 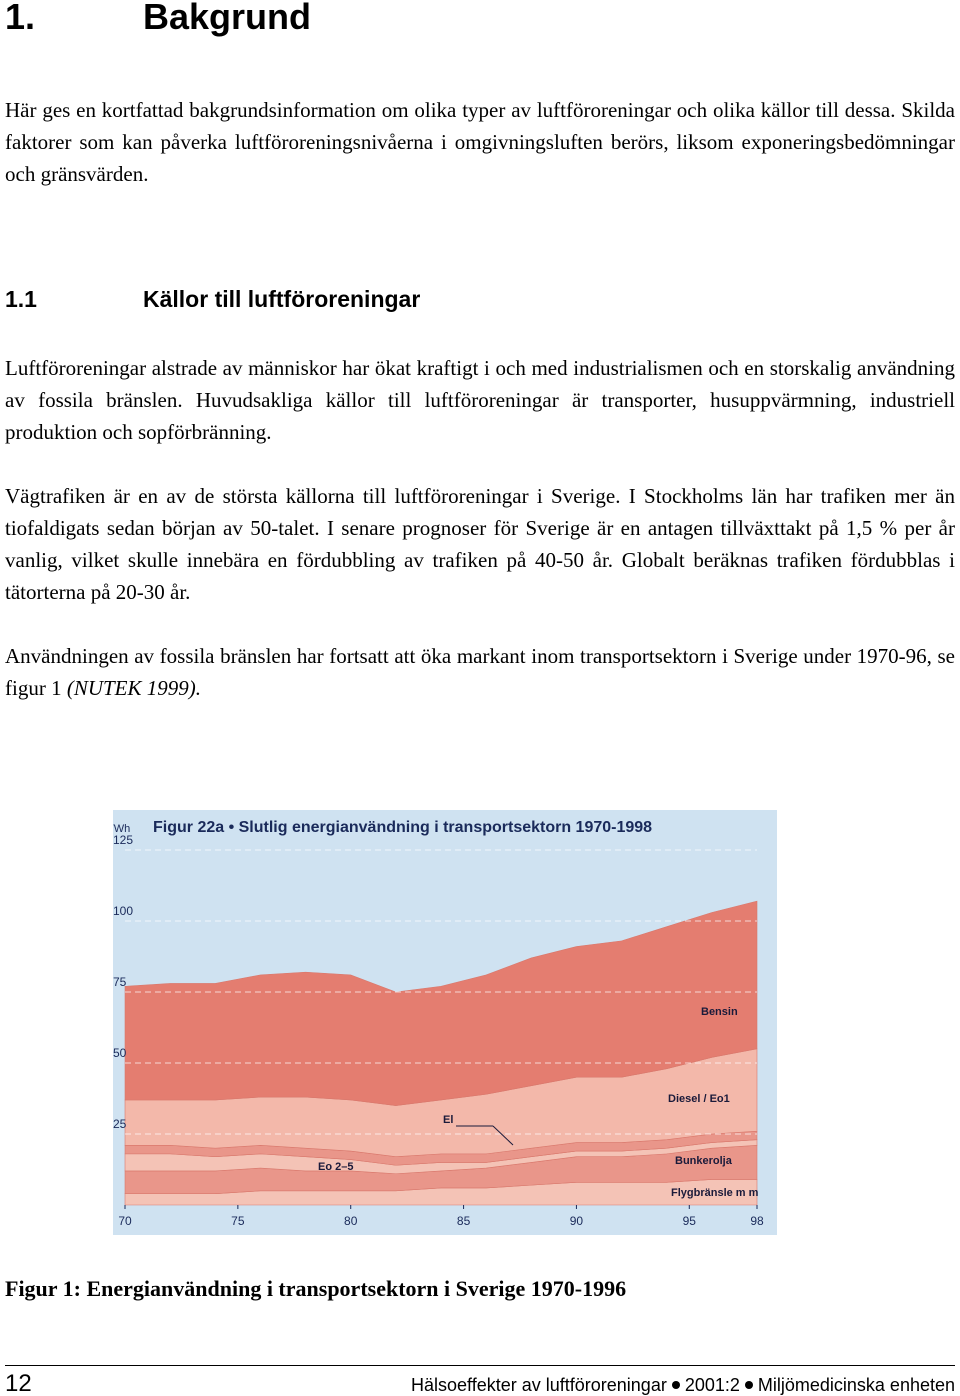 What do you see at coordinates (21, 299) in the screenshot?
I see `section-number: 1.1` at bounding box center [21, 299].